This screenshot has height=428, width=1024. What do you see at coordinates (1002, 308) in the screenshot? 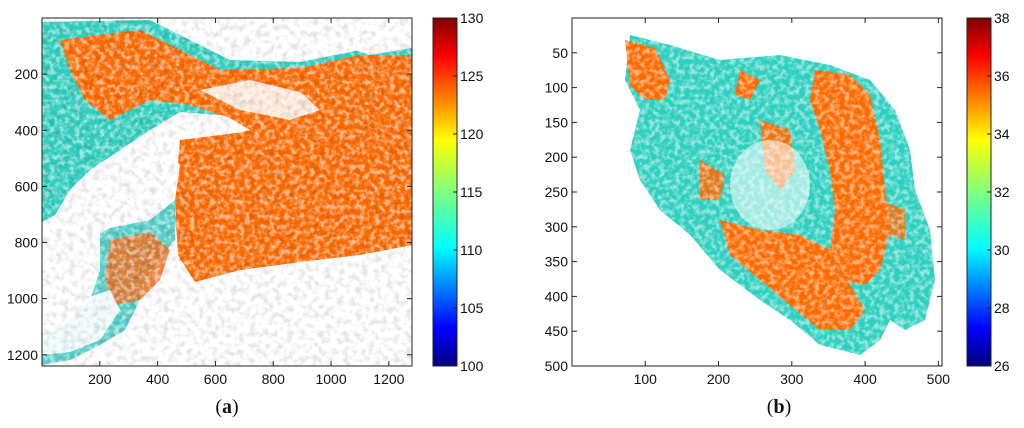
I see `panel-b-colorbar-tick-label: 28` at bounding box center [1002, 308].